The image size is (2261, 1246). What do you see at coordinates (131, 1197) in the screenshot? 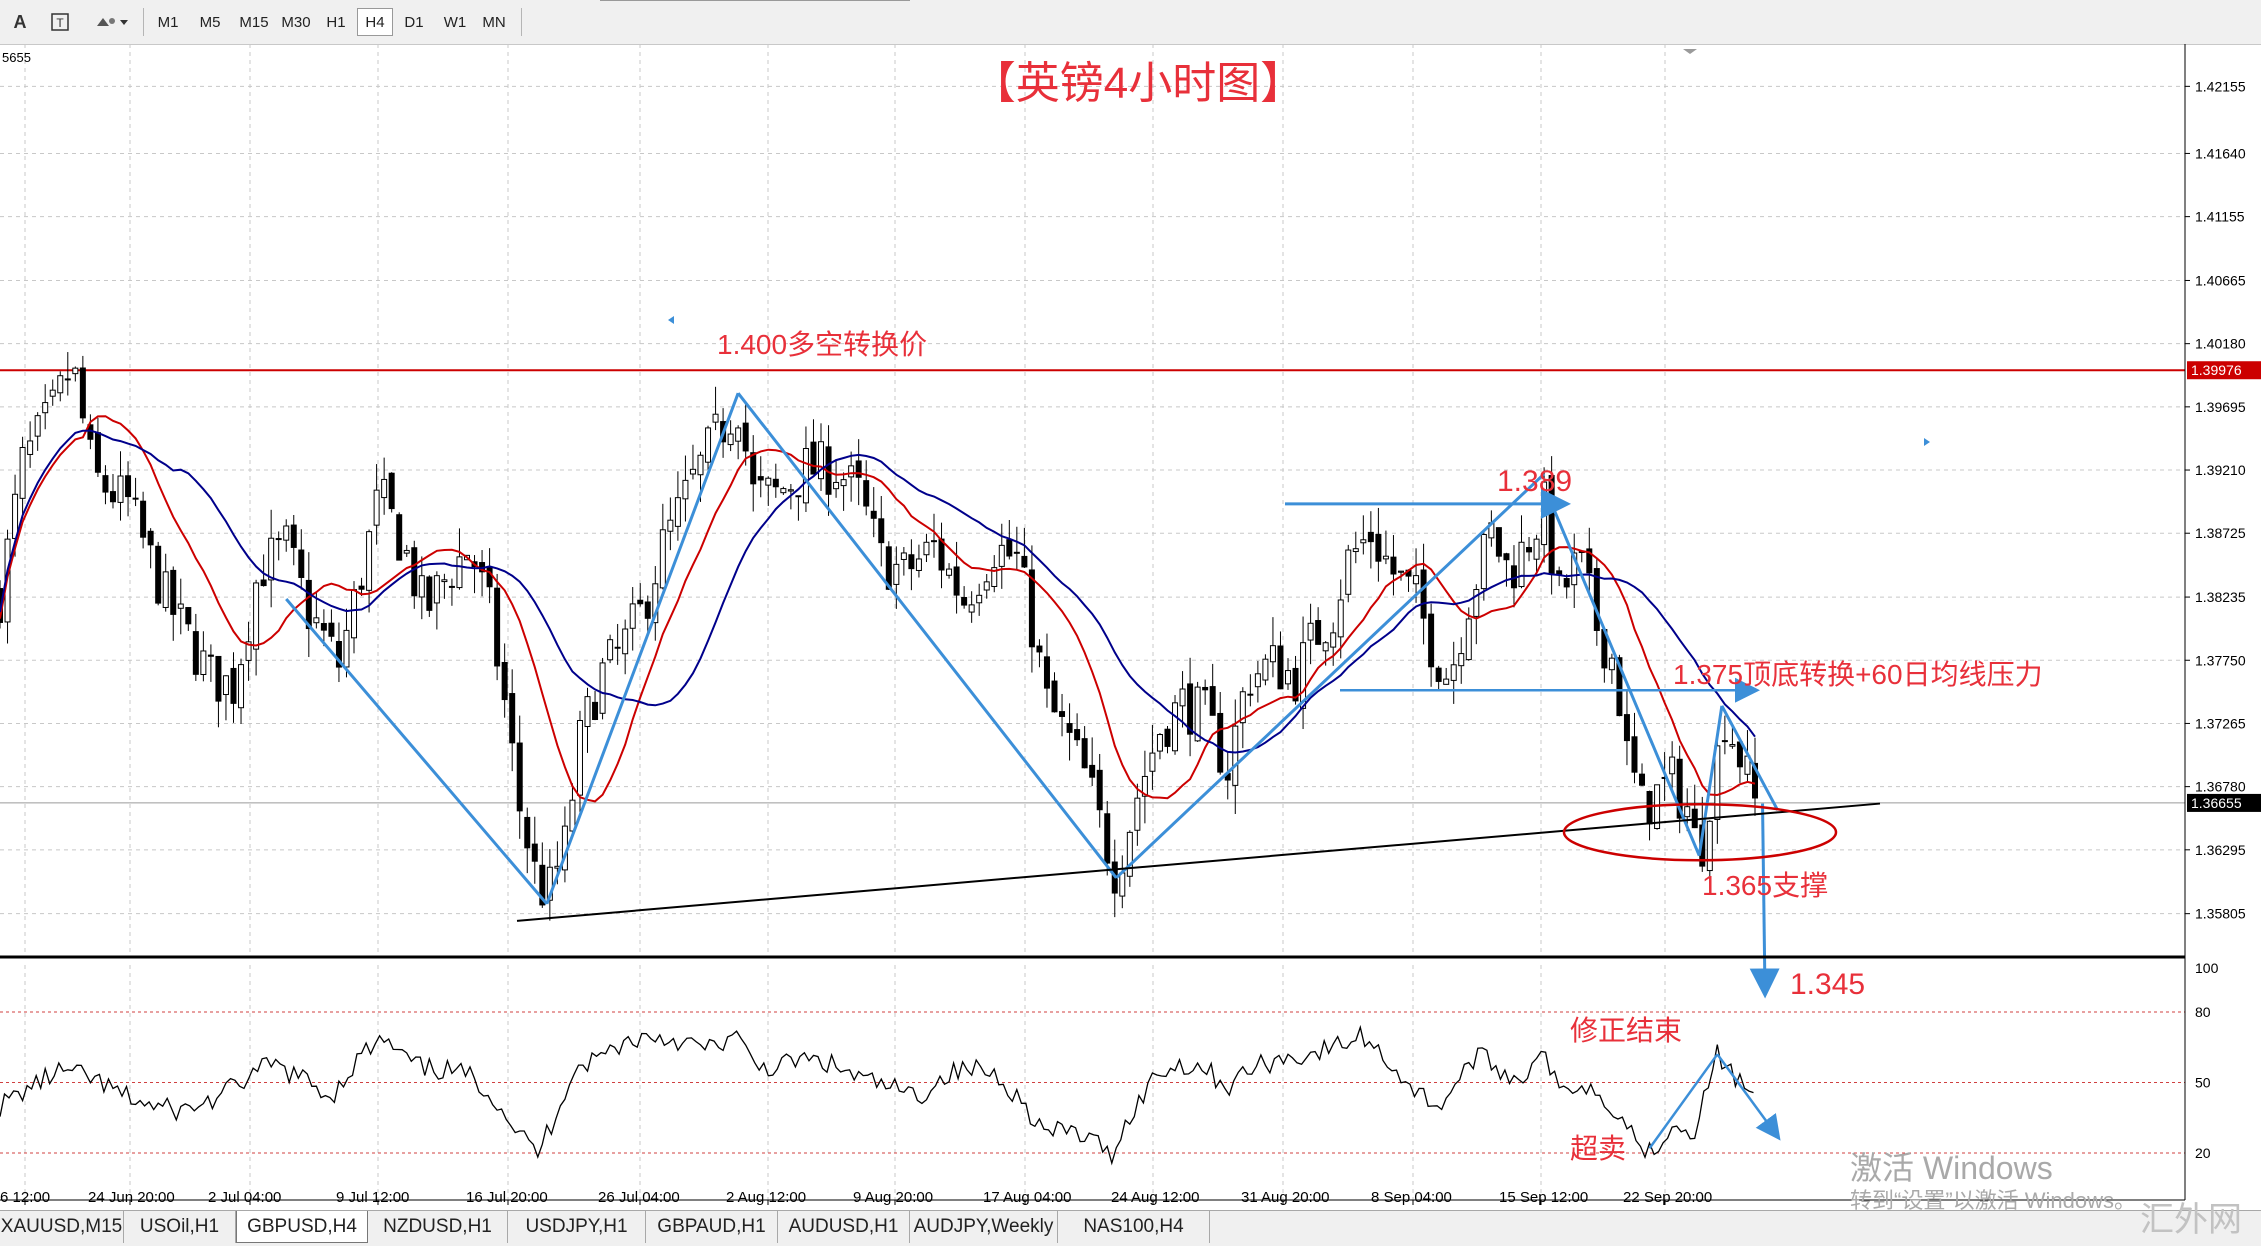
I see `x-tick-label: 24 Jun 20:00` at bounding box center [131, 1197].